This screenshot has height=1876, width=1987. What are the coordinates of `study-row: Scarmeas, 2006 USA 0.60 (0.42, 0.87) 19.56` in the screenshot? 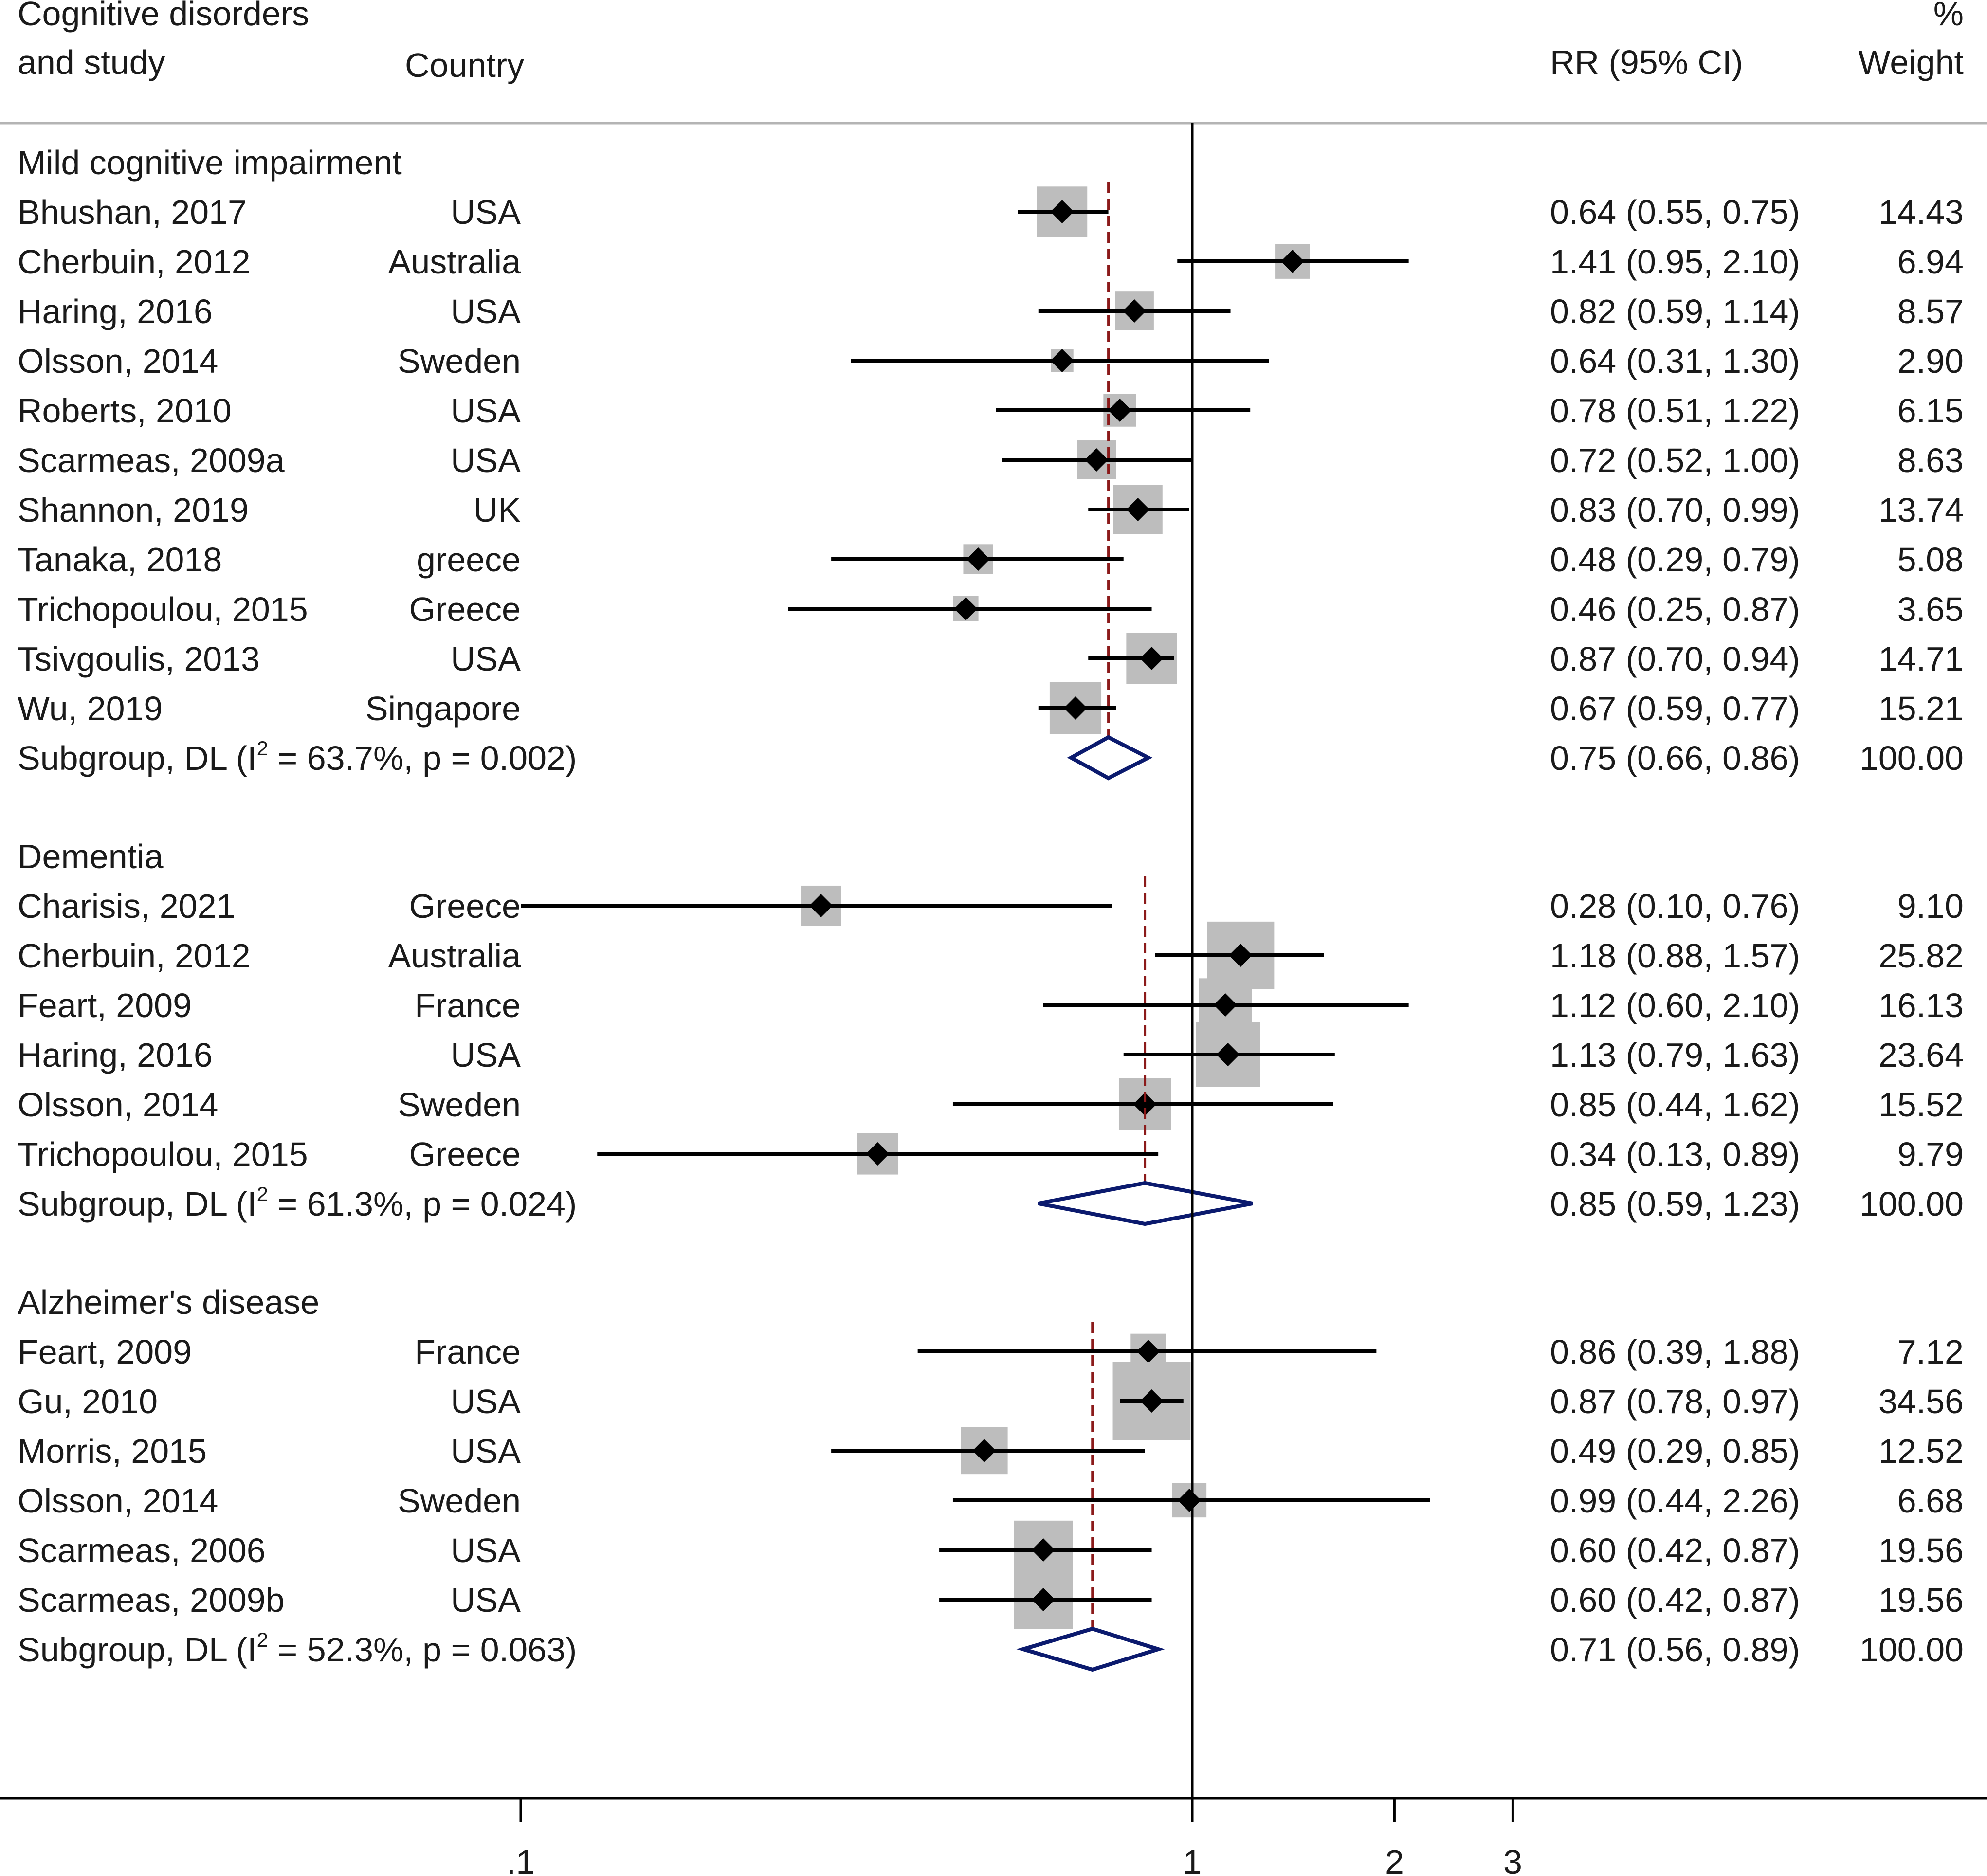 It's located at (991, 1550).